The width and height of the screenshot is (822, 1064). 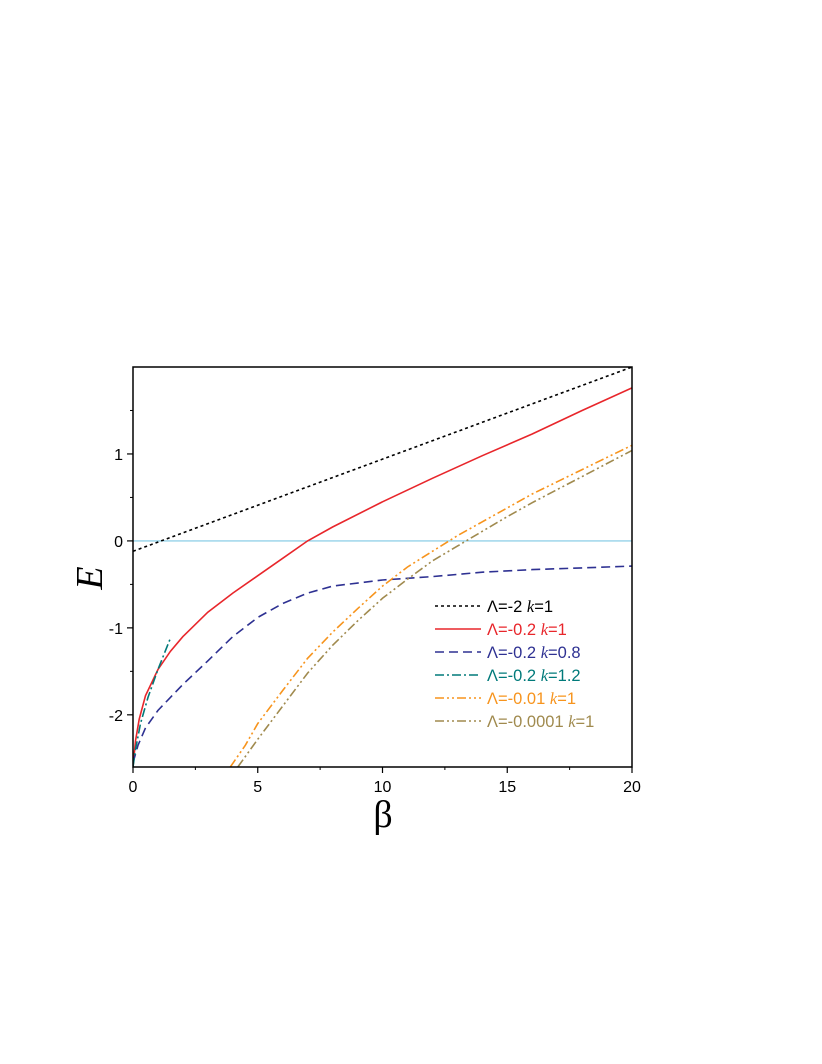 What do you see at coordinates (90, 578) in the screenshot?
I see `y-axis-title: E` at bounding box center [90, 578].